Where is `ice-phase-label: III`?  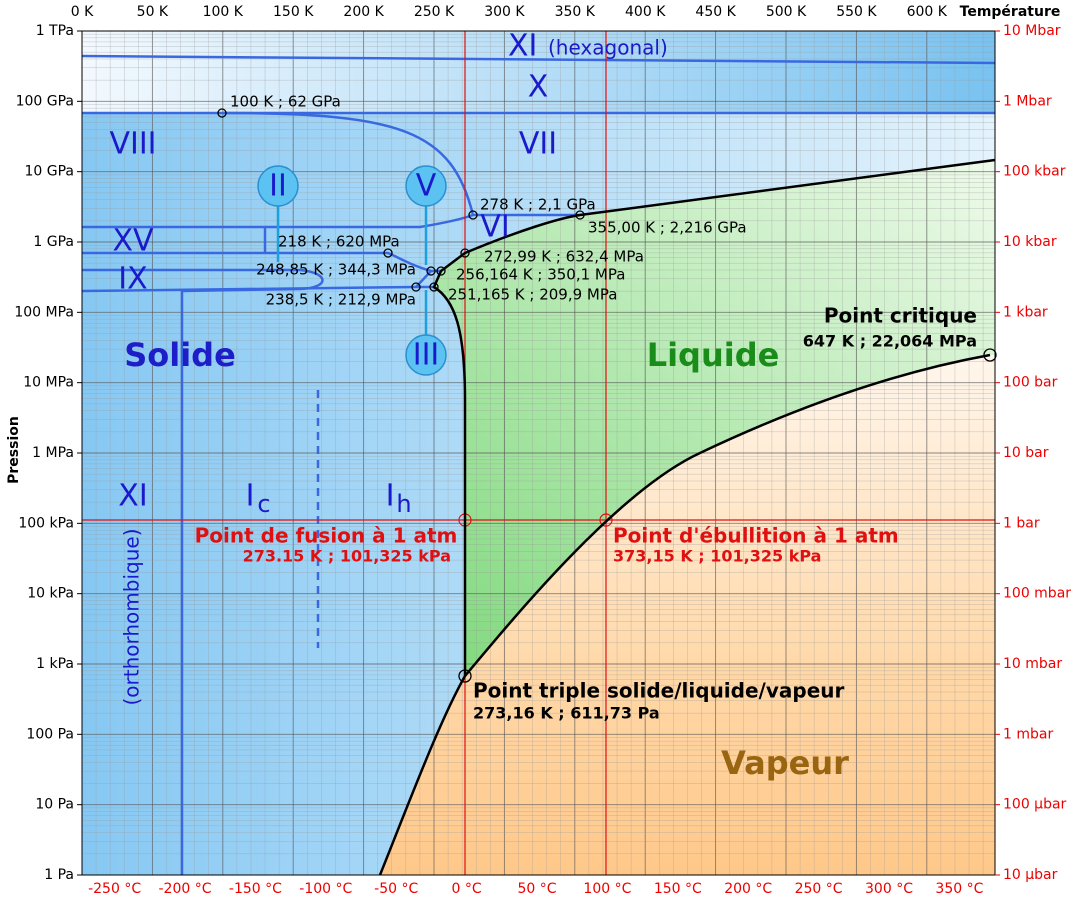
ice-phase-label: III is located at coordinates (426, 355).